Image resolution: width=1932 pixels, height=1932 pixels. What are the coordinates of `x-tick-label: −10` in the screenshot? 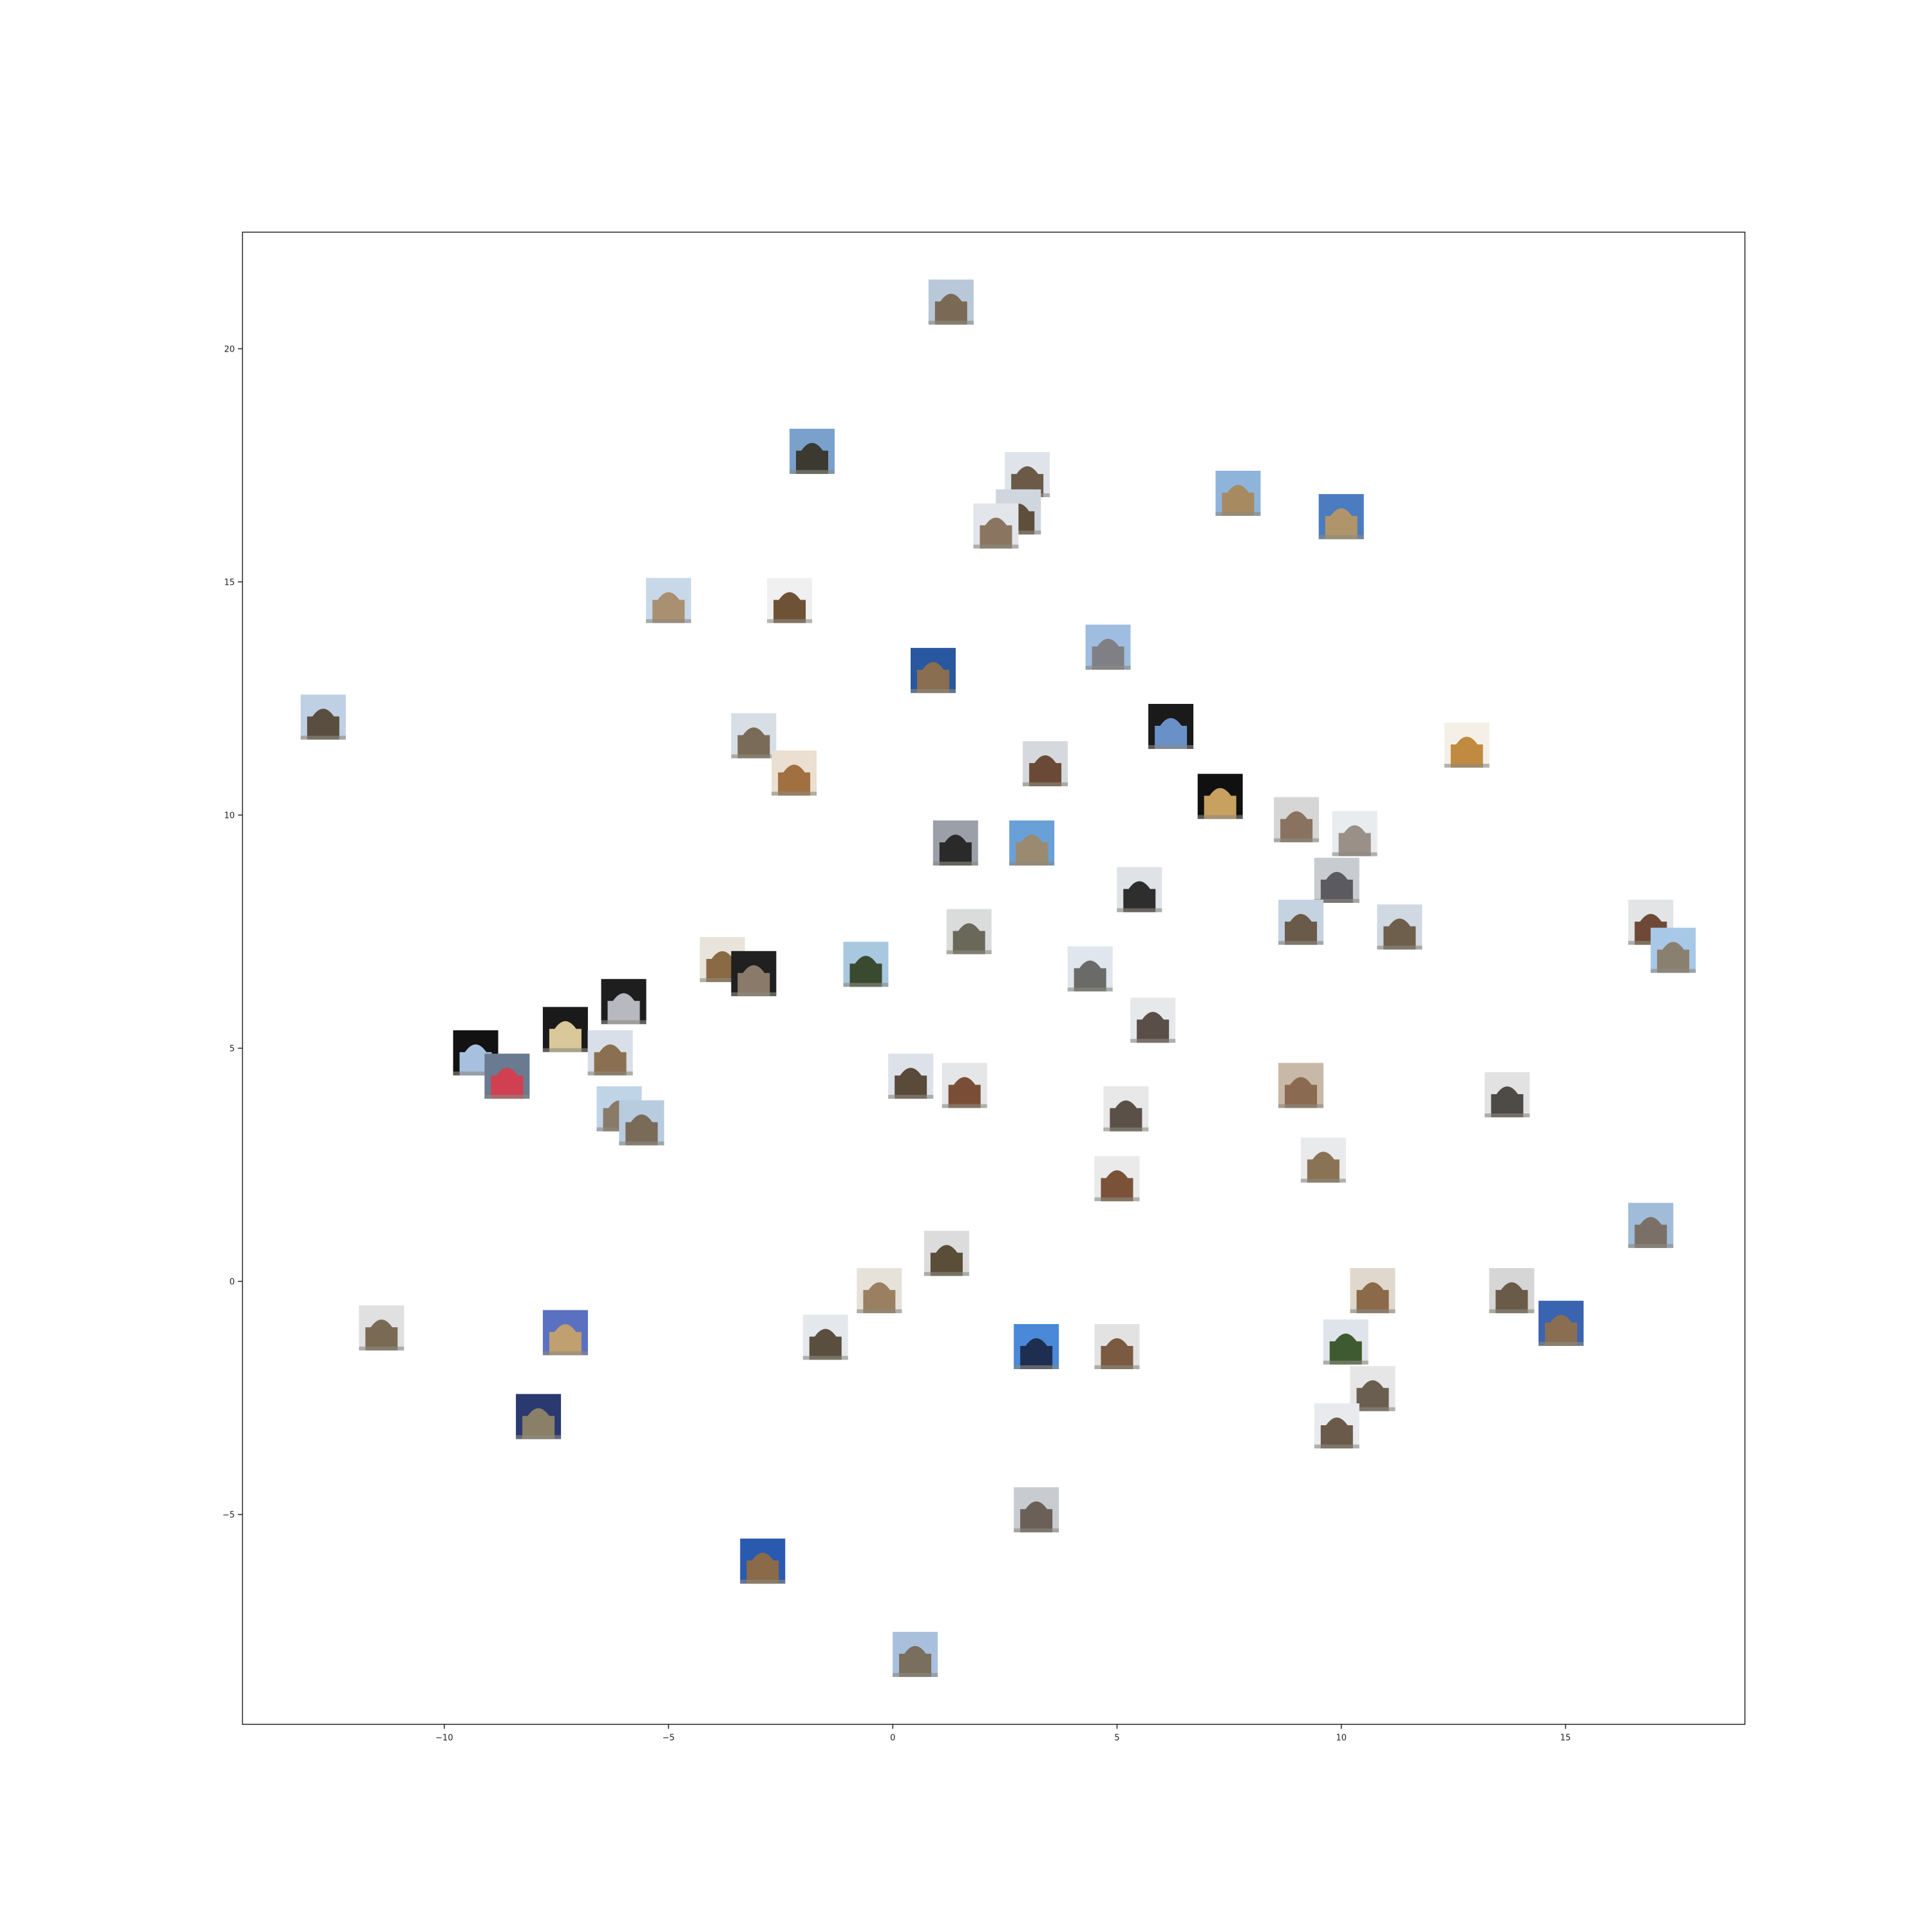 It's located at (444, 1739).